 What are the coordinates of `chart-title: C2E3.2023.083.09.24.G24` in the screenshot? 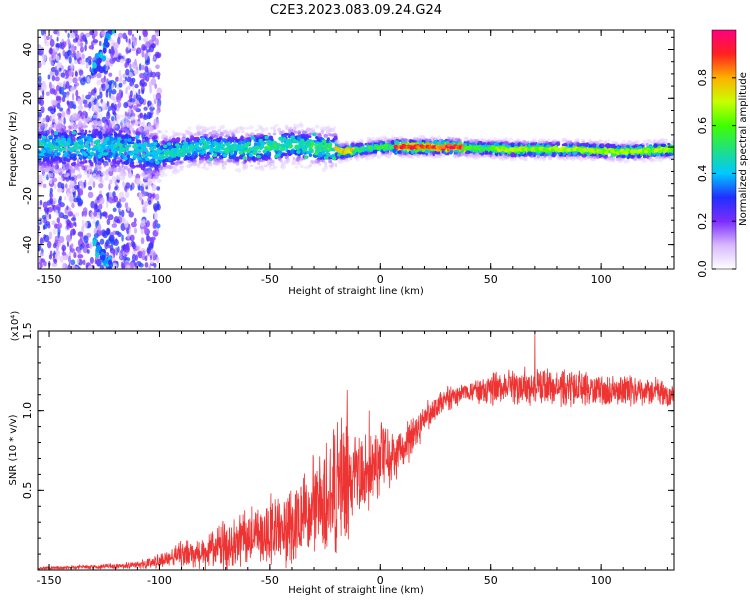 It's located at (356, 10).